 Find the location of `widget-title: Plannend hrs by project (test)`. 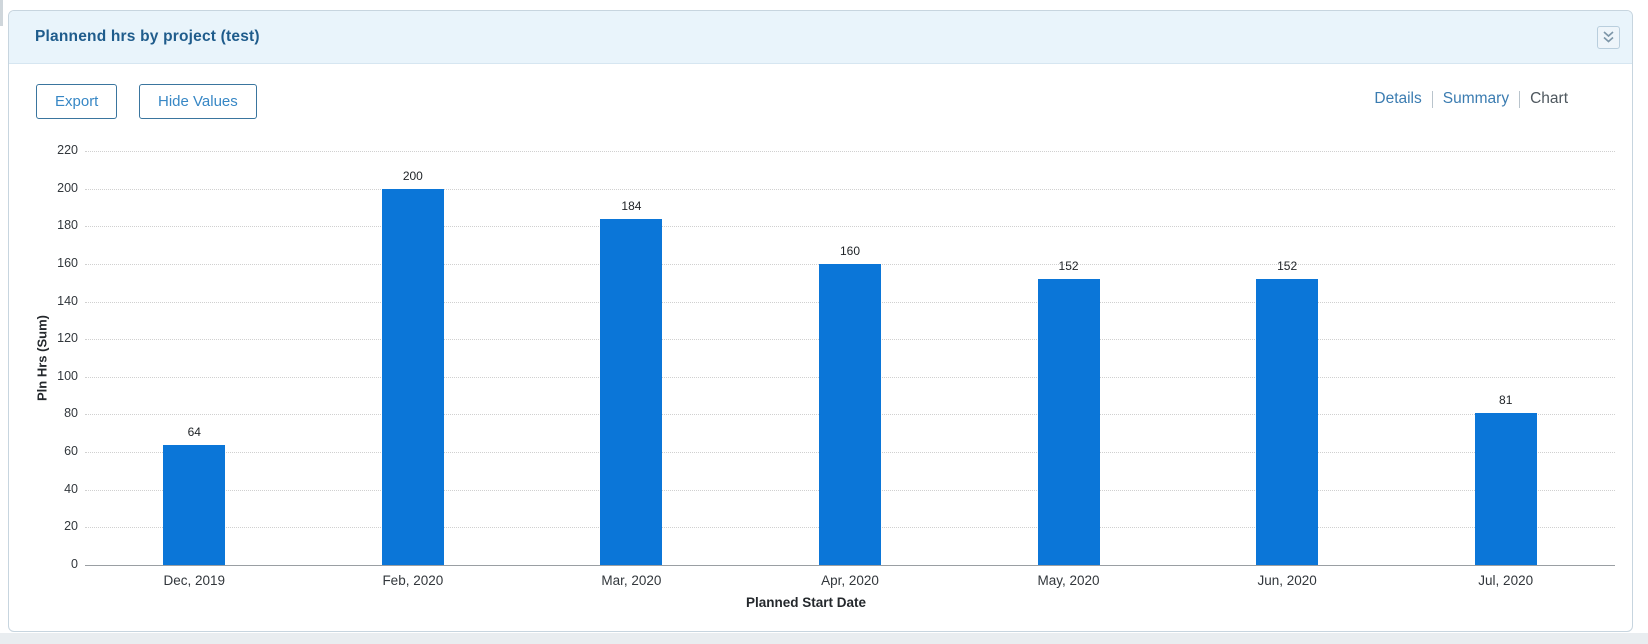

widget-title: Plannend hrs by project (test) is located at coordinates (147, 36).